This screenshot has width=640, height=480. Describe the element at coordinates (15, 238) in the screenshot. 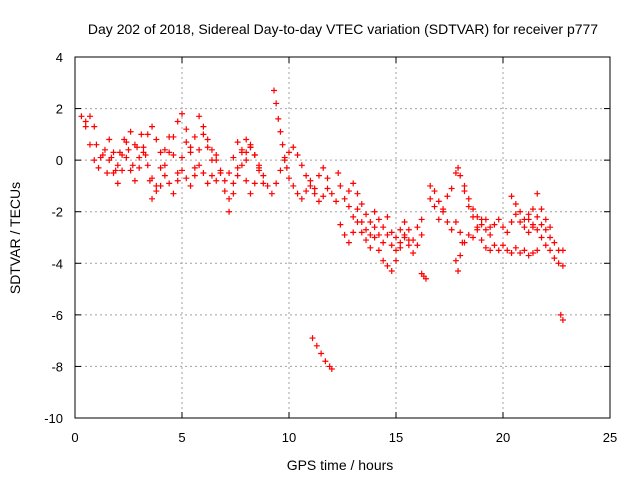

I see `y-axis-label: SDTVAR / TECUs` at that location.